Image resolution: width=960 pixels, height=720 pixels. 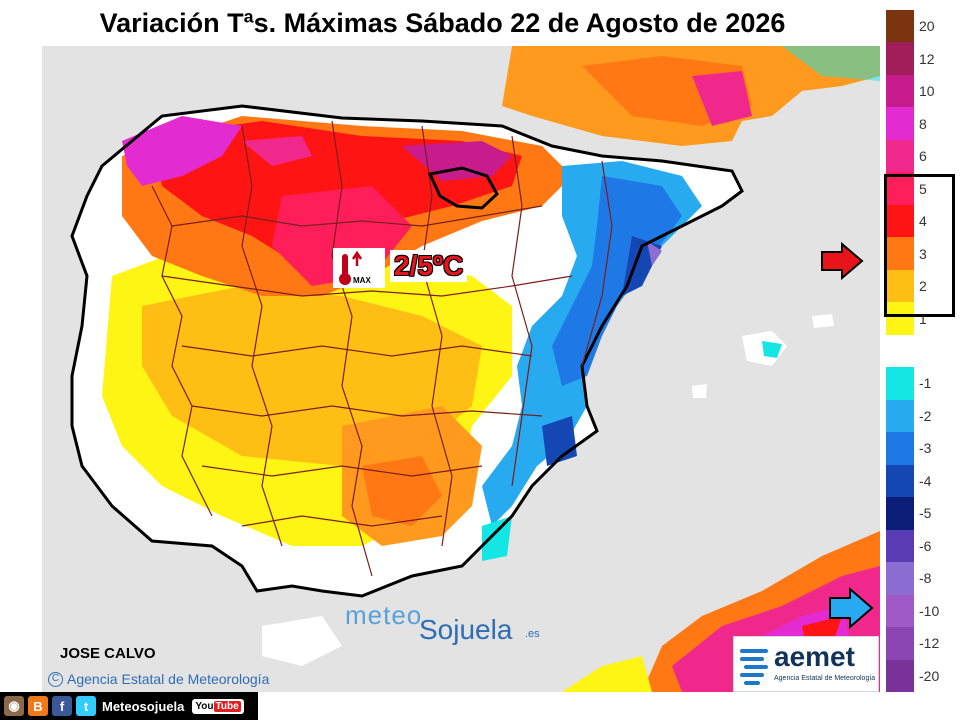 What do you see at coordinates (62, 706) in the screenshot?
I see `facebook-icon: f` at bounding box center [62, 706].